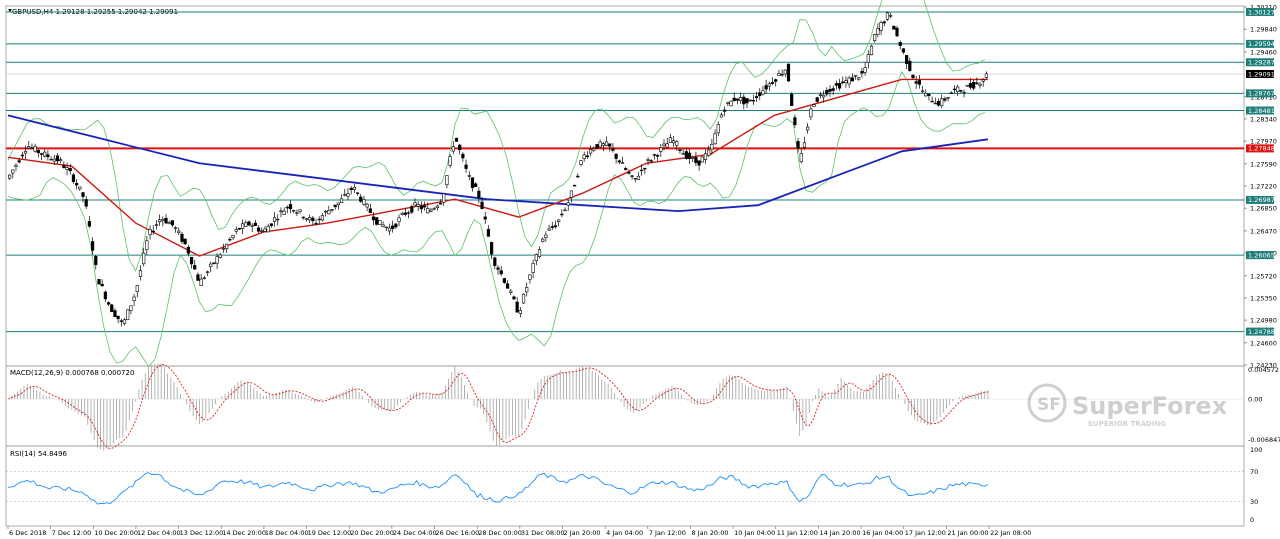  What do you see at coordinates (1263, 370) in the screenshot?
I see `macd-tick-label: 0.004572` at bounding box center [1263, 370].